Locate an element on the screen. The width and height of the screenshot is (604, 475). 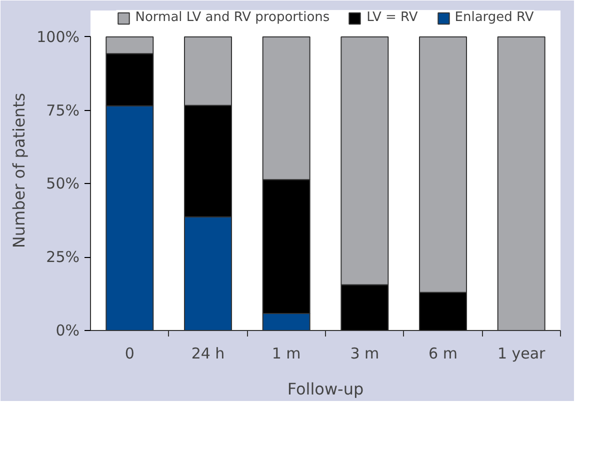
legend-label: Enlarged RV is located at coordinates (494, 17).